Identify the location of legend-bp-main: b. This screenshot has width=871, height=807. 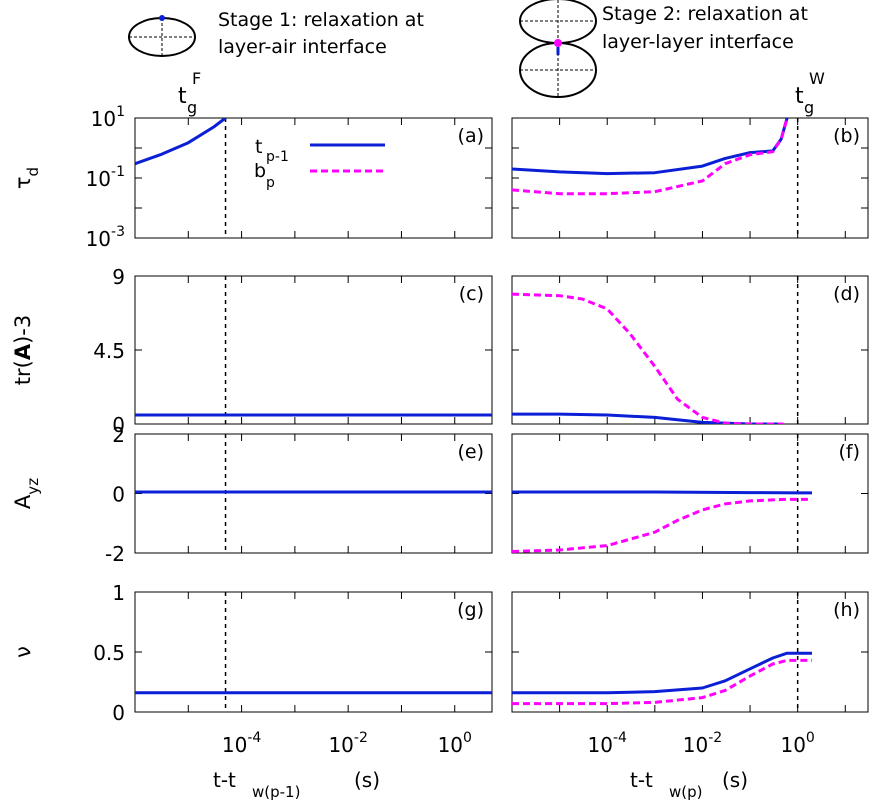
(260, 171).